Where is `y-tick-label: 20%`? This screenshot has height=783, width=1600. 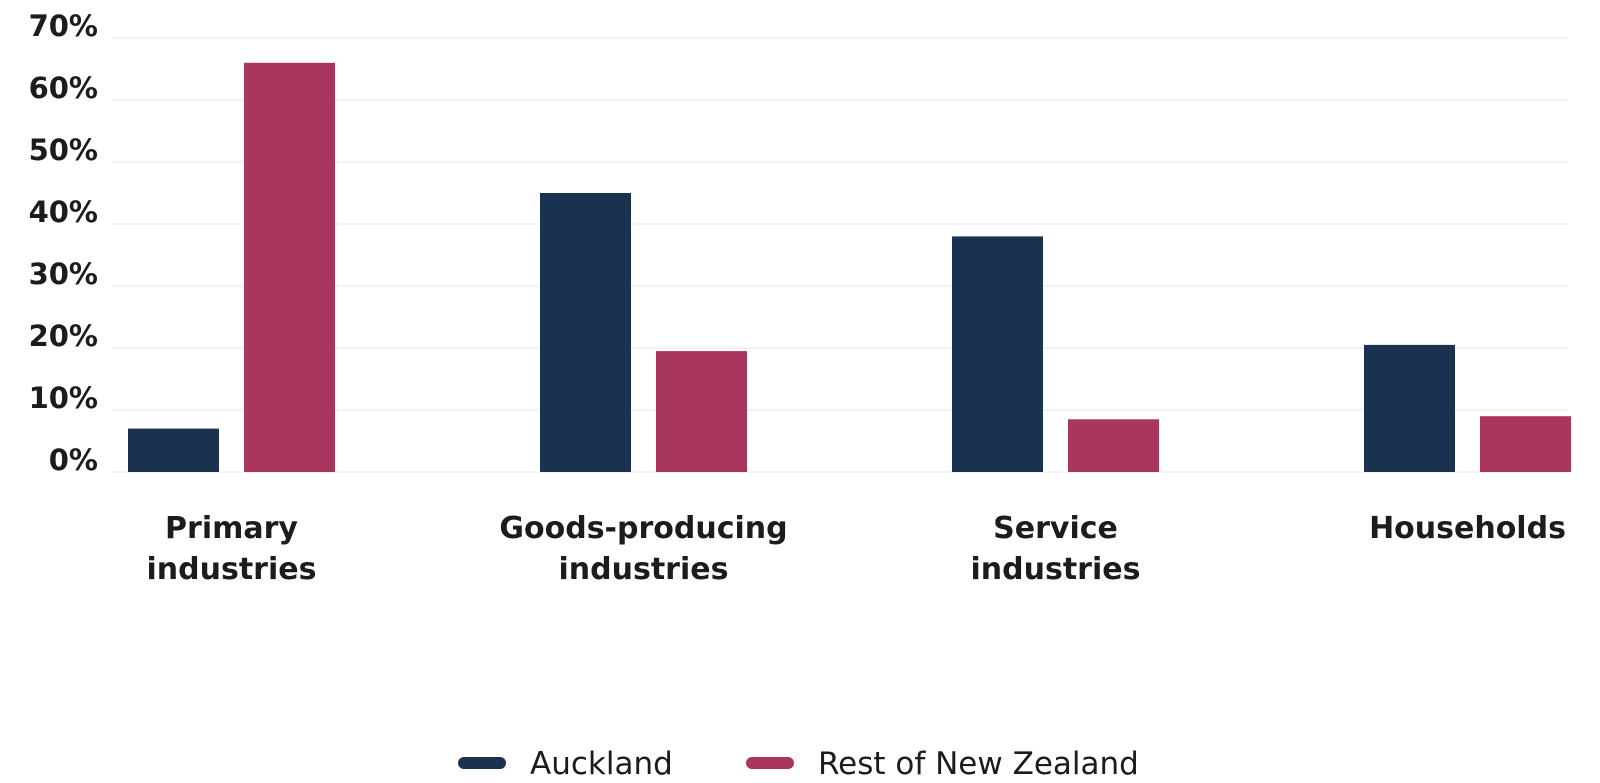 y-tick-label: 20% is located at coordinates (63, 336).